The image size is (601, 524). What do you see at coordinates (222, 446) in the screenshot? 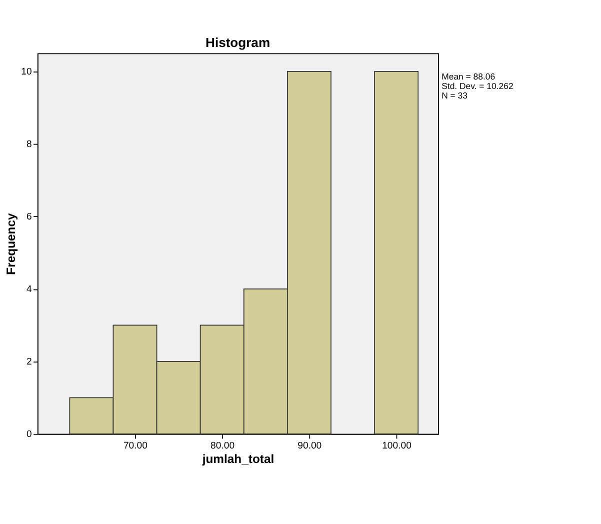
I see `x-tick-label: 80.00` at bounding box center [222, 446].